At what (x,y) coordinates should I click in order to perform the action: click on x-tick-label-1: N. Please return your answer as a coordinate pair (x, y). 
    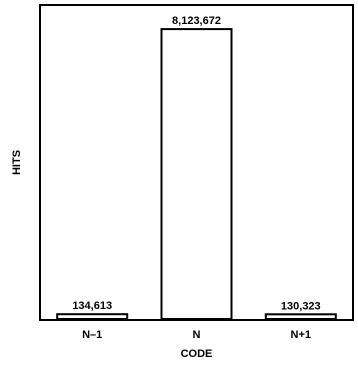
    Looking at the image, I should click on (197, 335).